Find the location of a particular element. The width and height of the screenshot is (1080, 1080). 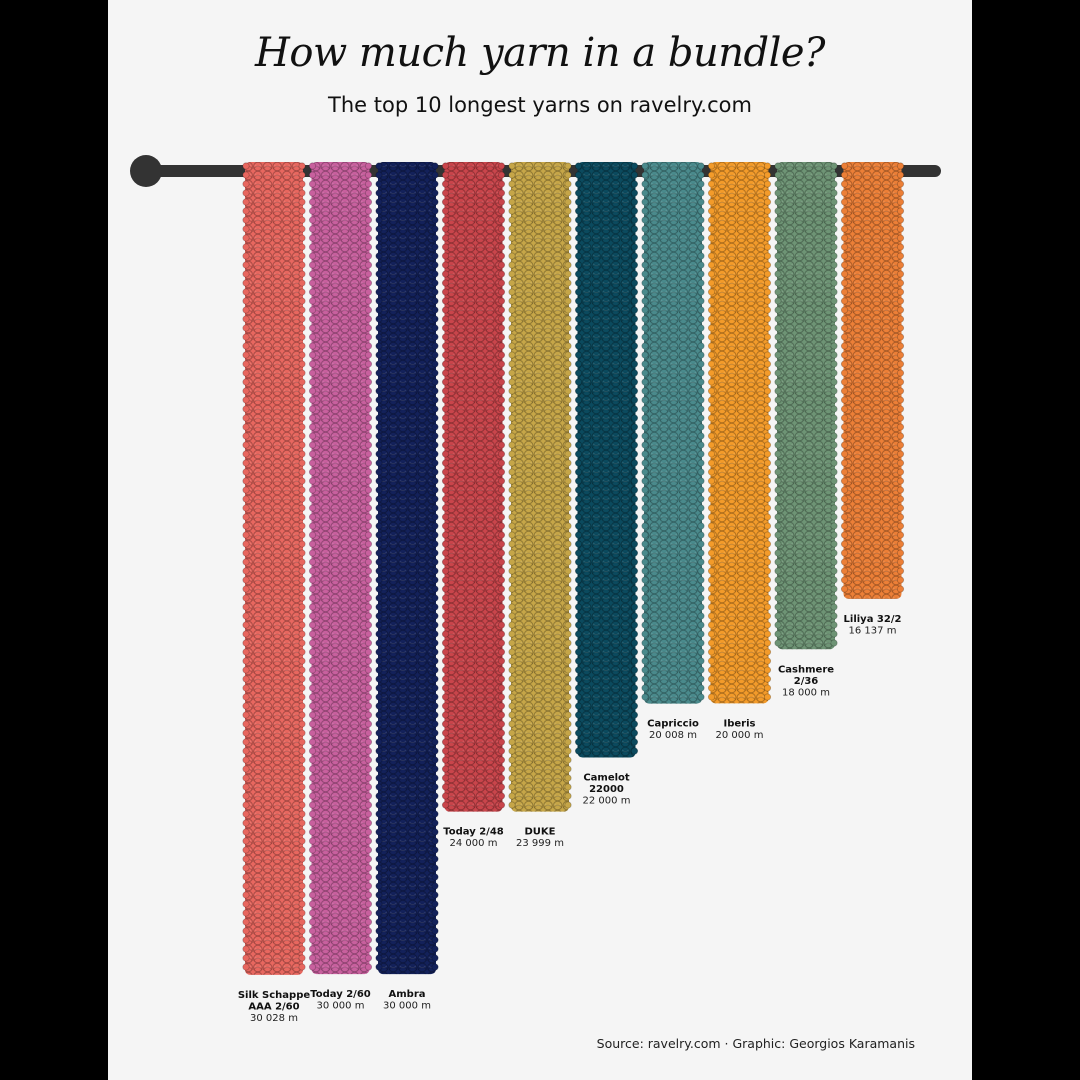

bar-name-label: Cashmere is located at coordinates (806, 669).